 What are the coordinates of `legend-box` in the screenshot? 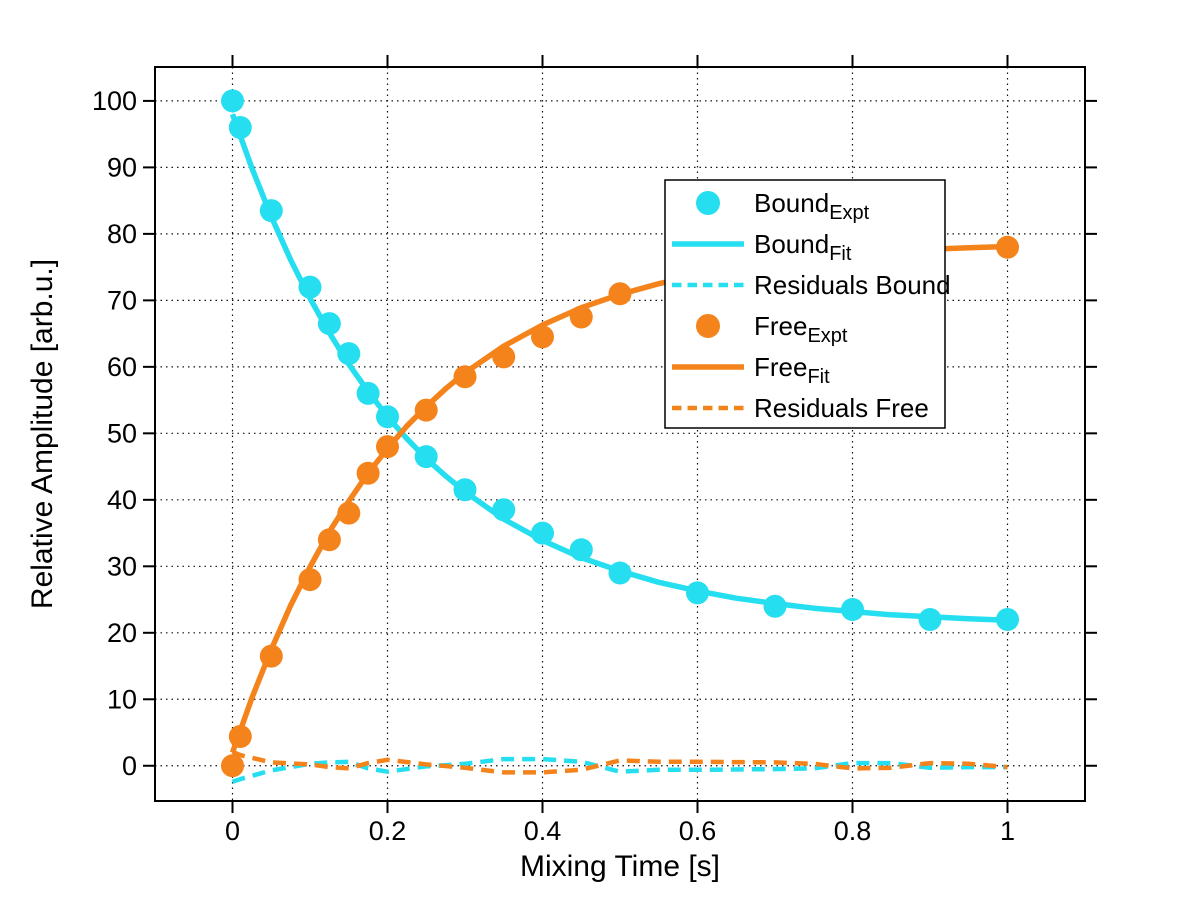 It's located at (805, 304).